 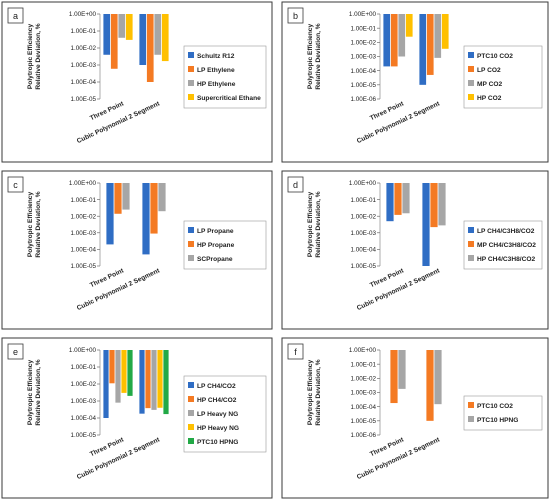 What do you see at coordinates (216, 84) in the screenshot?
I see `legend-label: HP Ethylene` at bounding box center [216, 84].